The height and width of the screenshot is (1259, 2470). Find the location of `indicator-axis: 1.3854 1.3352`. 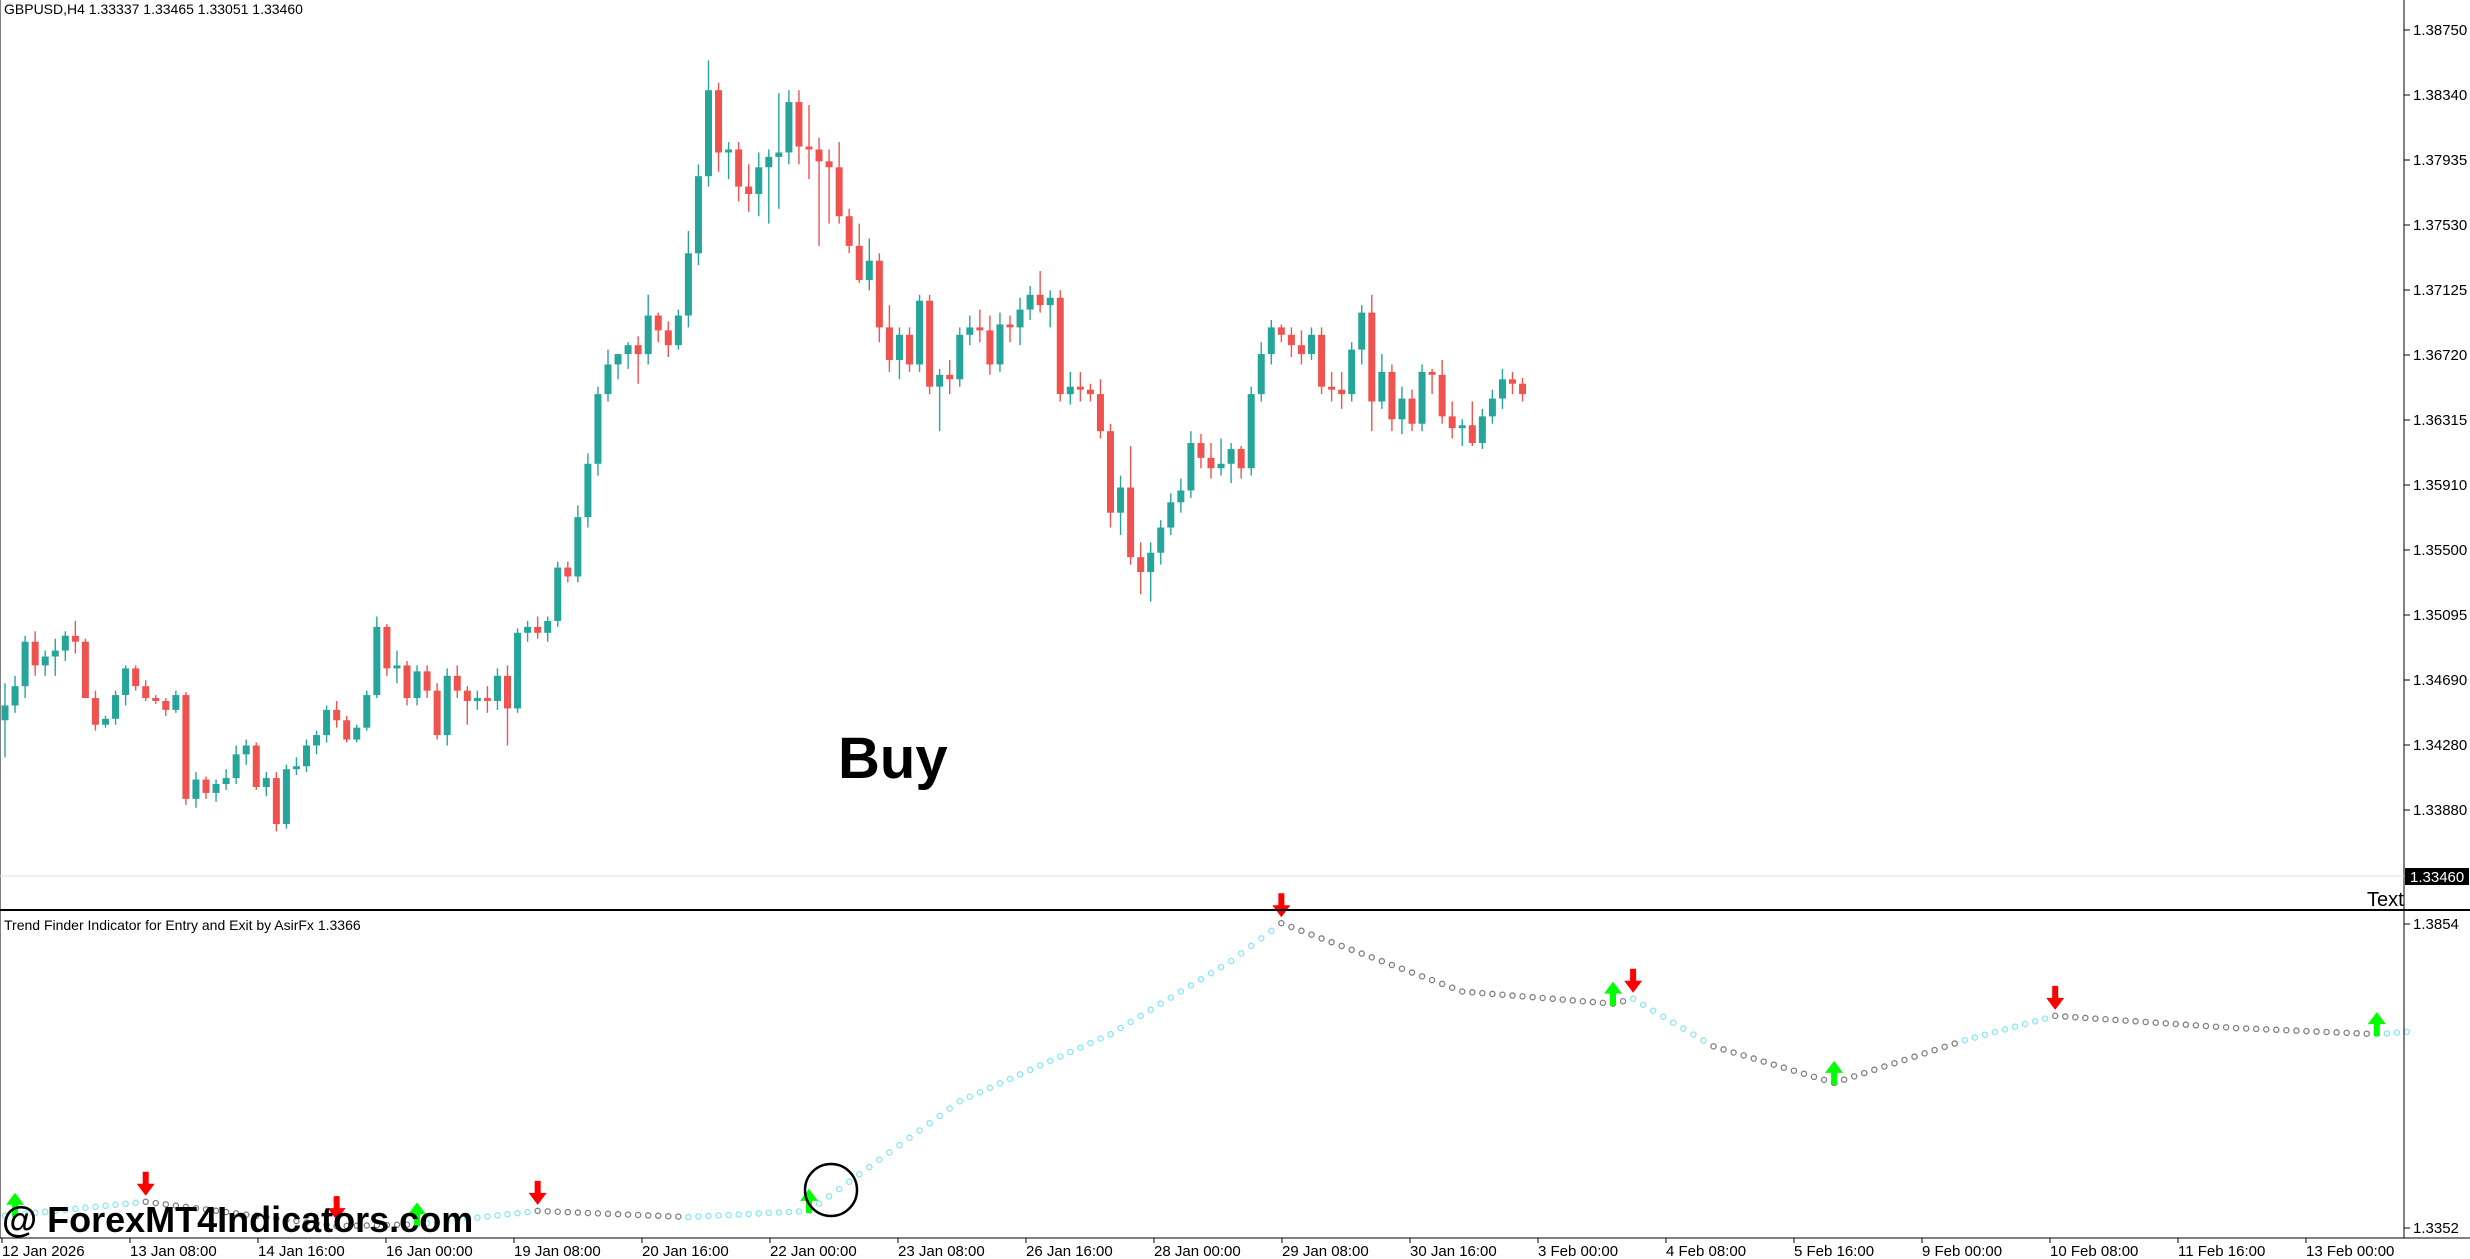

indicator-axis: 1.3854 1.3352 is located at coordinates (2431, 1076).